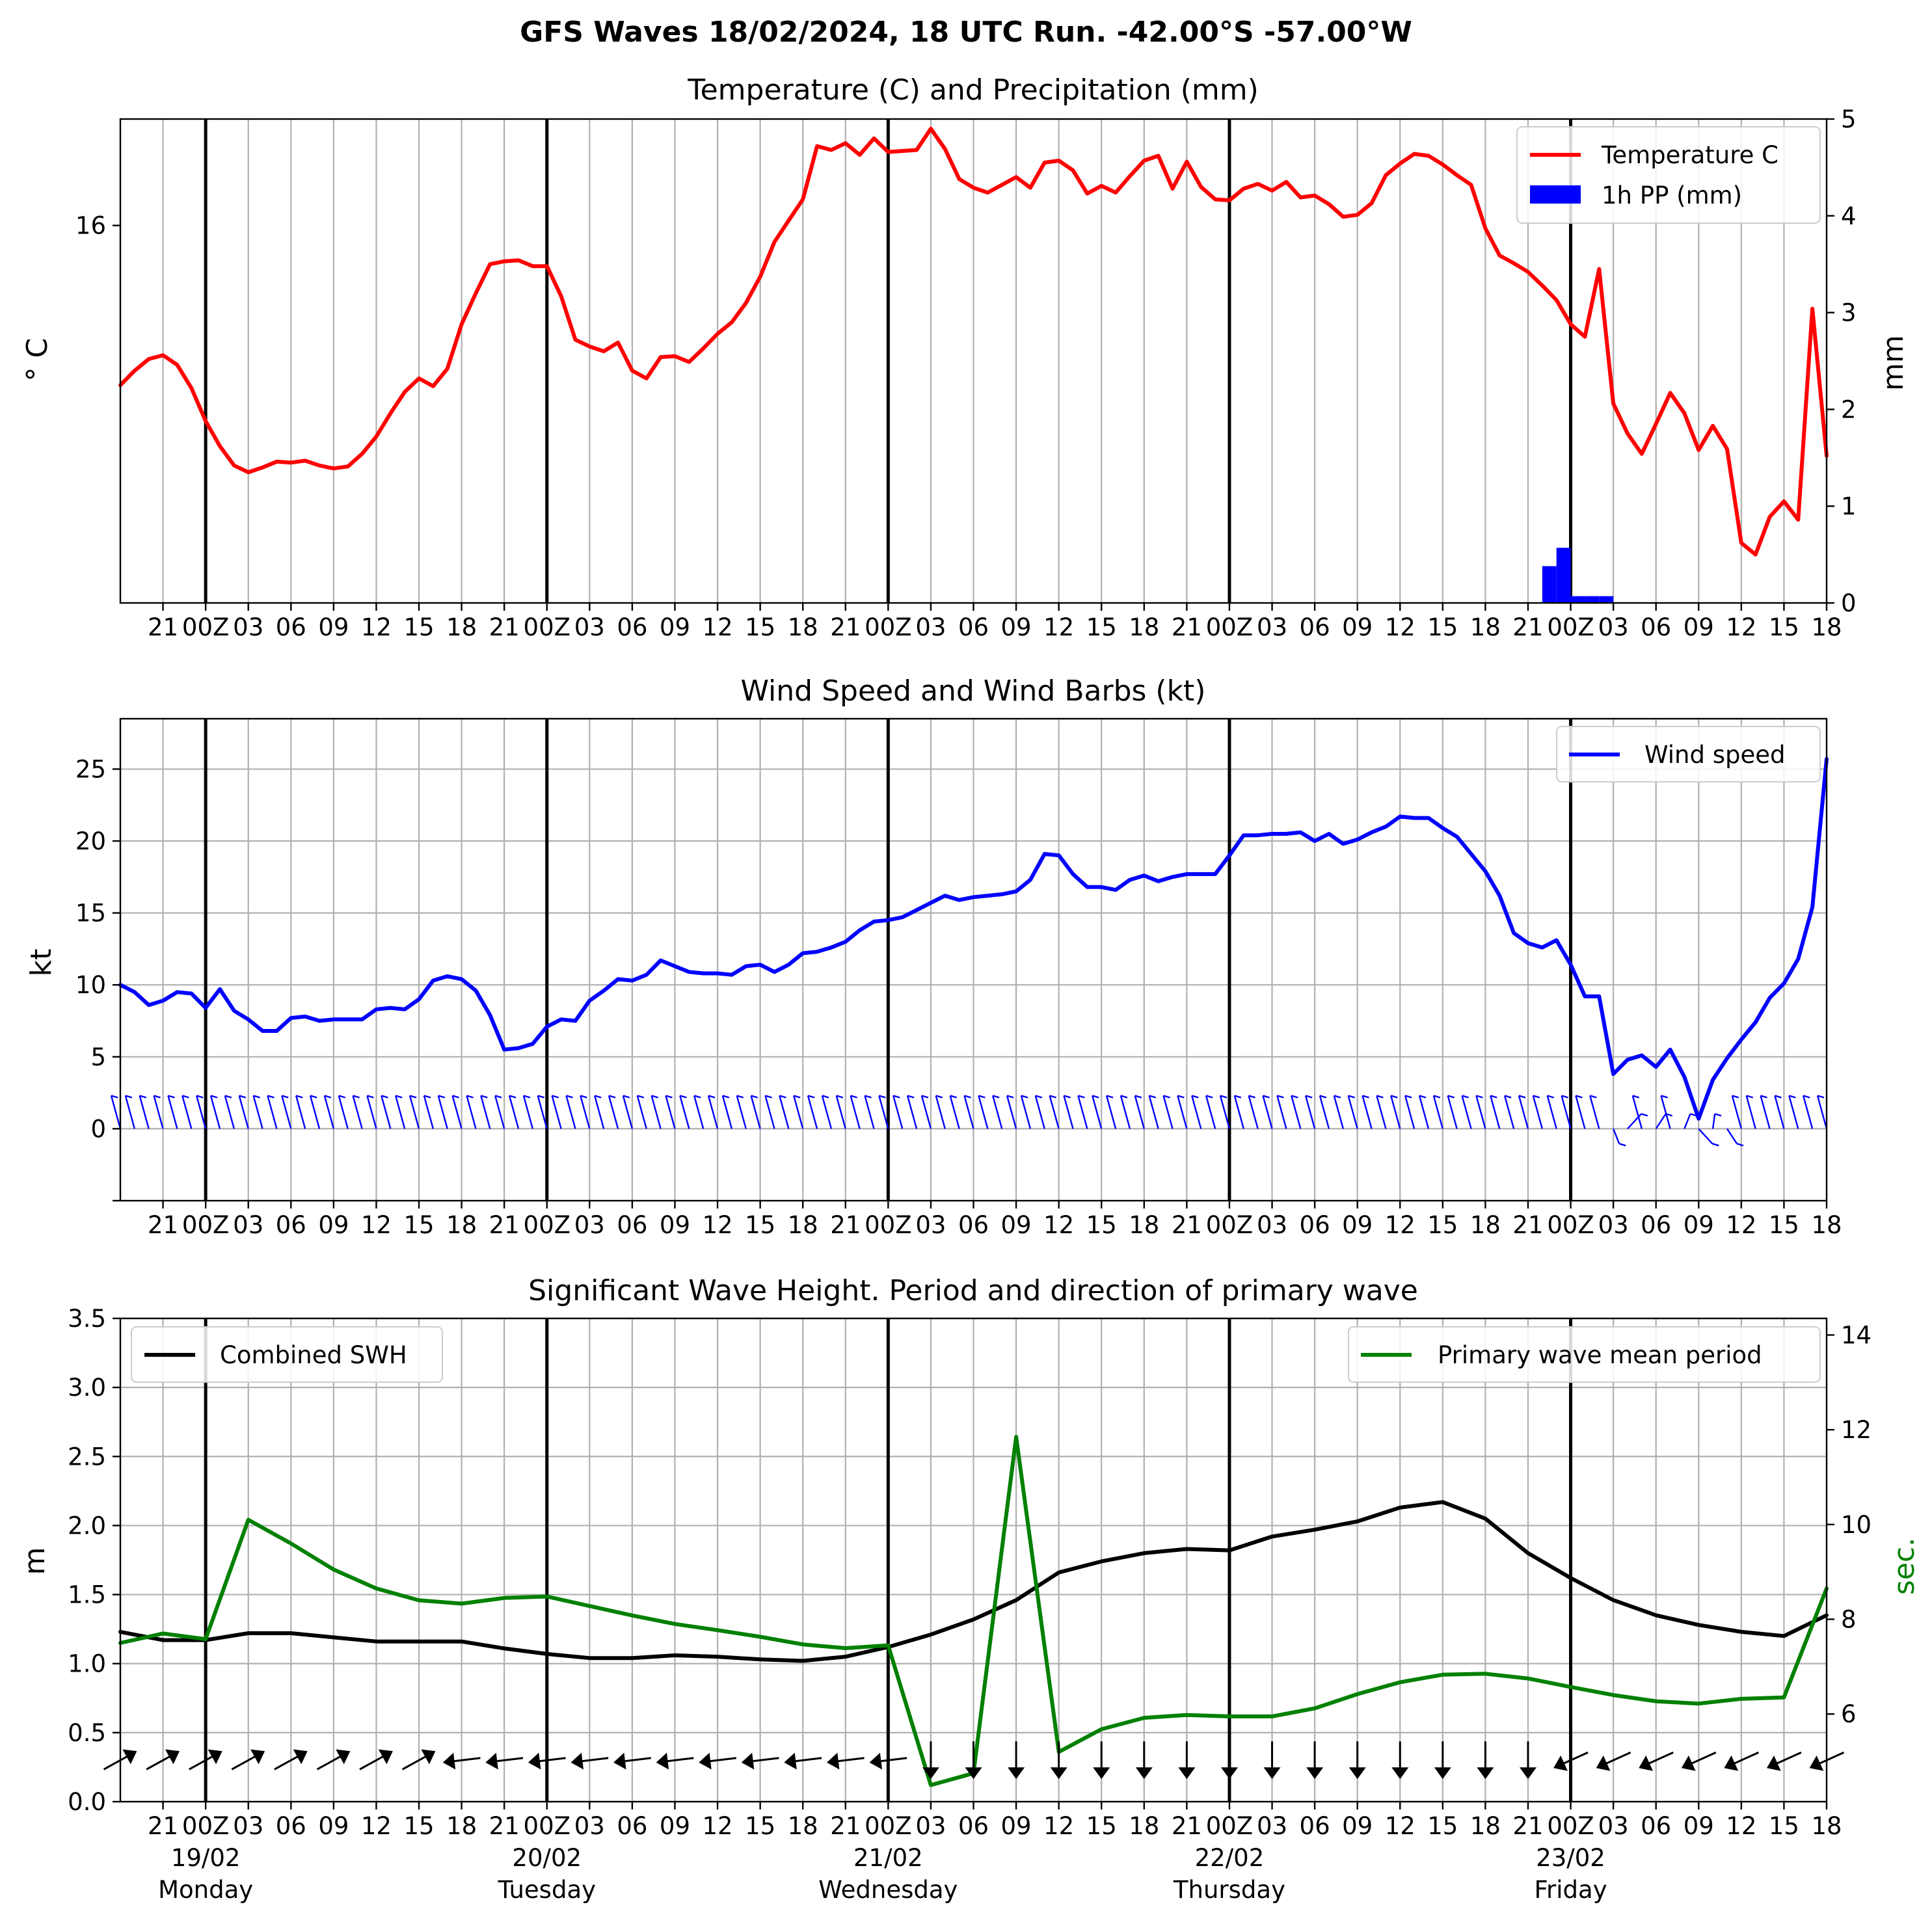 The width and height of the screenshot is (1932, 1922). I want to click on y-right-tick-label: 1, so click(1849, 506).